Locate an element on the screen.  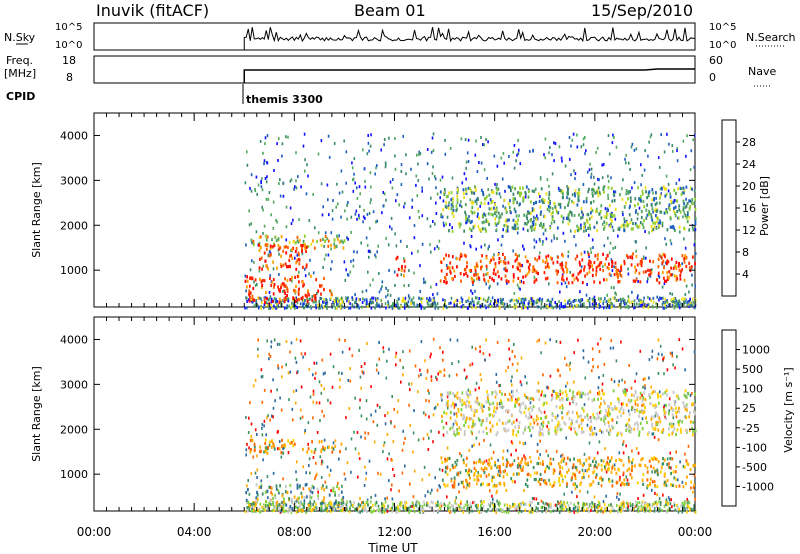
nave-tick-bottom: 0 is located at coordinates (712, 77).